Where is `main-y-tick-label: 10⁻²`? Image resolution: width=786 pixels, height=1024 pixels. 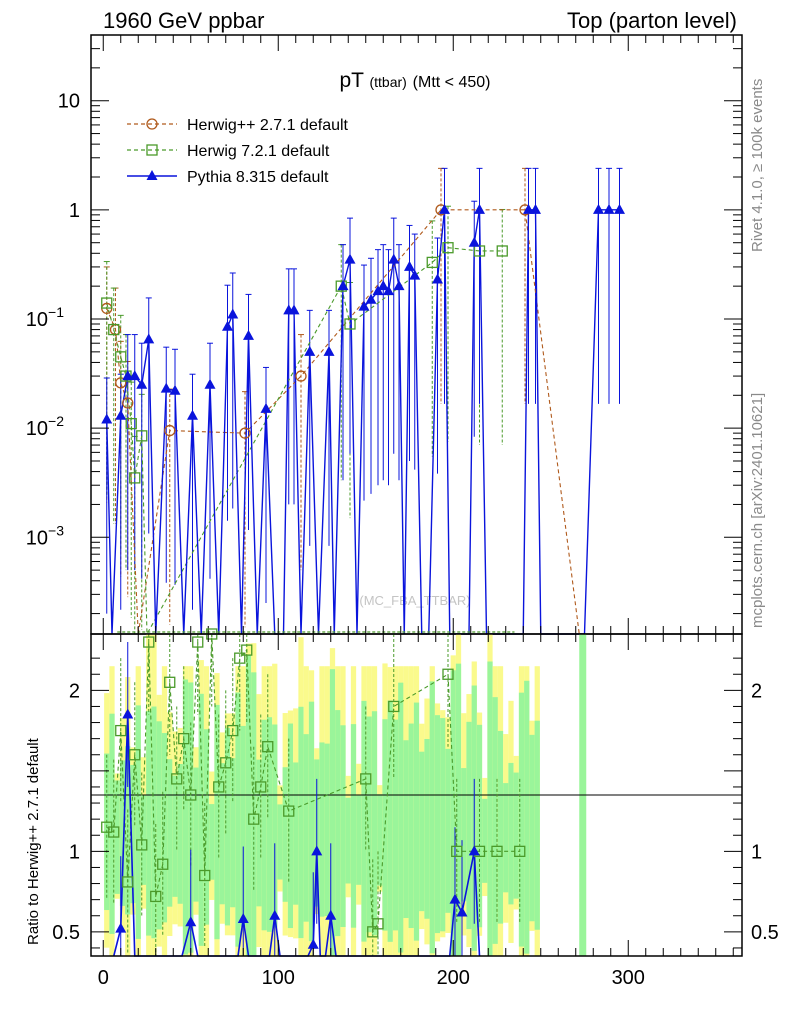
main-y-tick-label: 10⁻² is located at coordinates (45, 426).